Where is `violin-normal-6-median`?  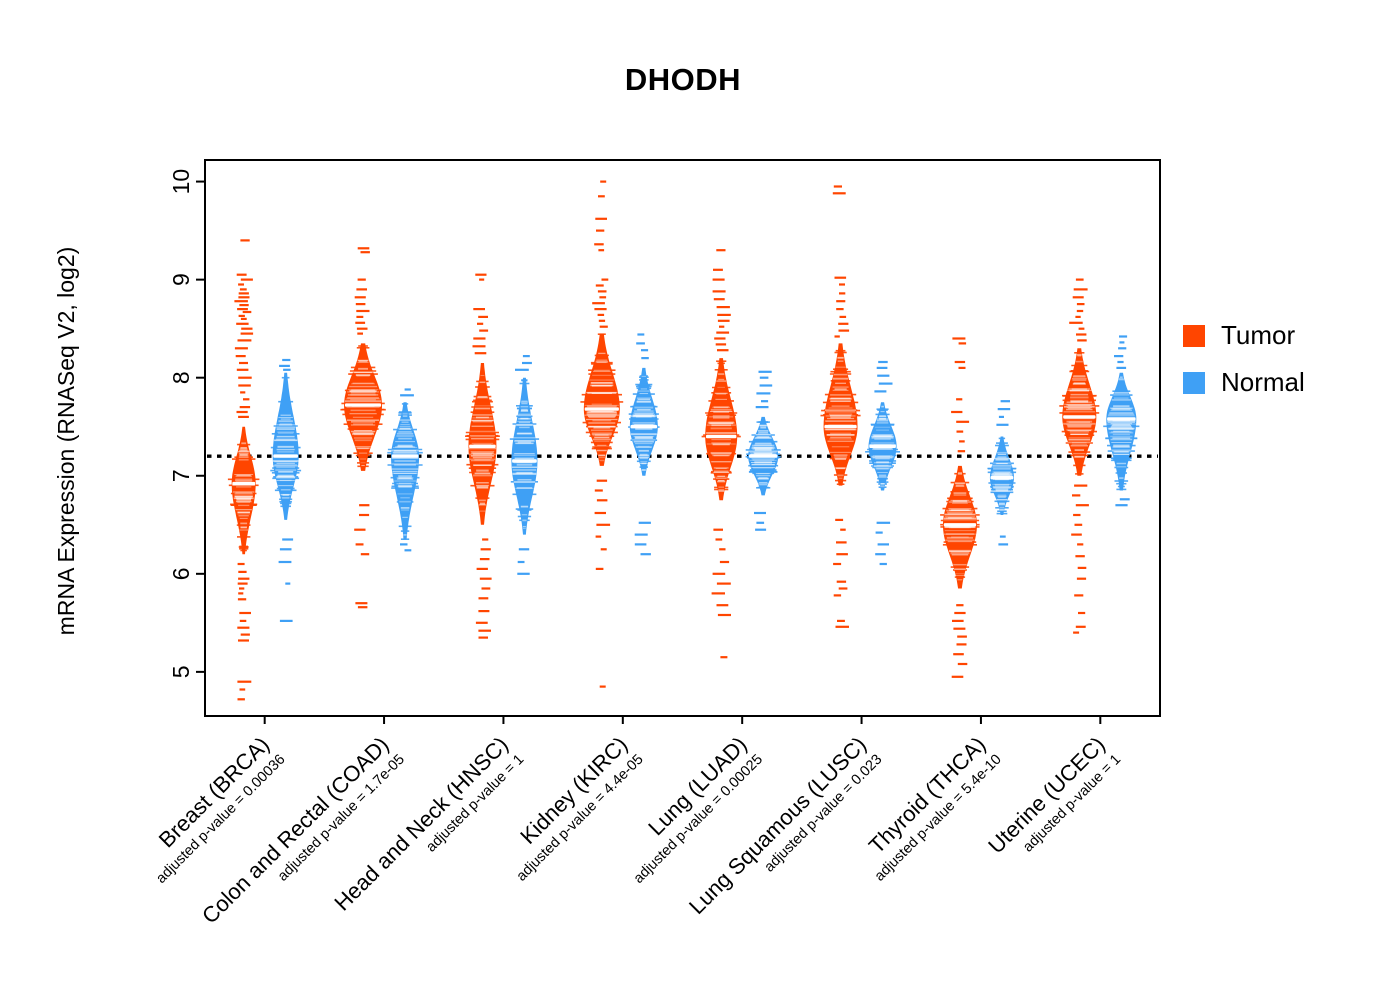
violin-normal-6-median is located at coordinates (1002, 478).